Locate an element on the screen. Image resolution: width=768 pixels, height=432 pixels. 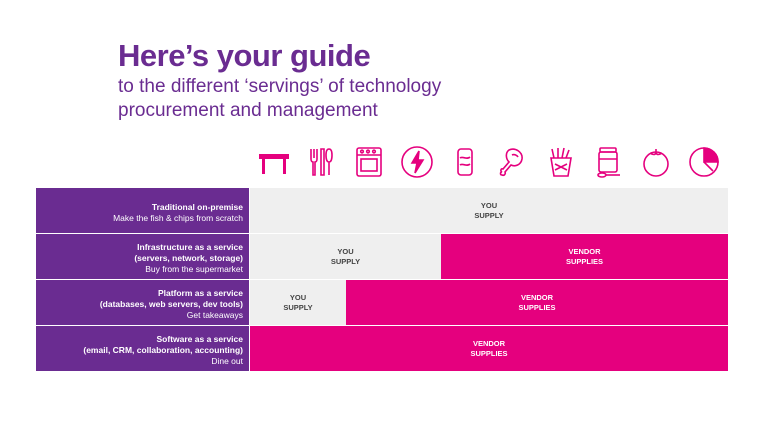
supply-bar: VENDOR SUPPLIES is located at coordinates (489, 348).